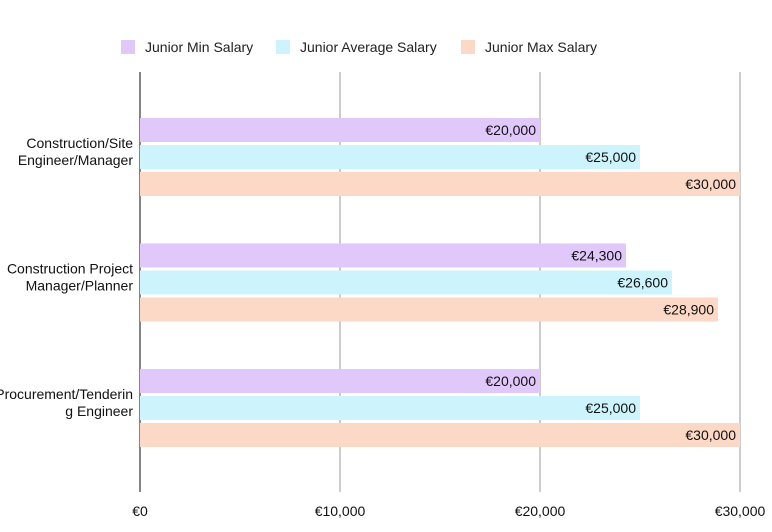 This screenshot has height=532, width=772. I want to click on category-label-line: Construction Project, so click(70, 269).